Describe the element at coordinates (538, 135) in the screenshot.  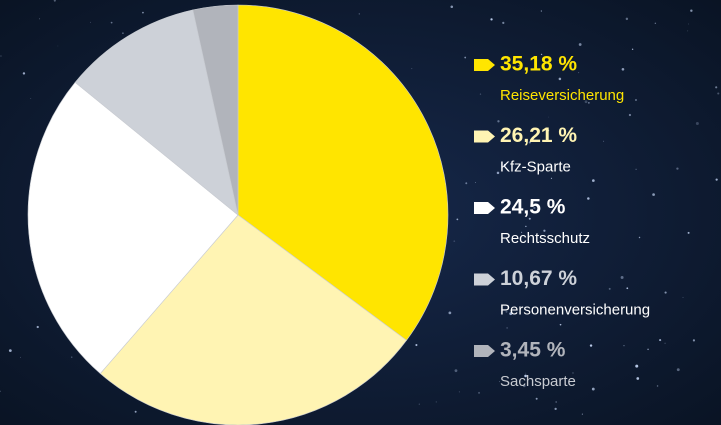
I see `legend-value: 26,21 %` at that location.